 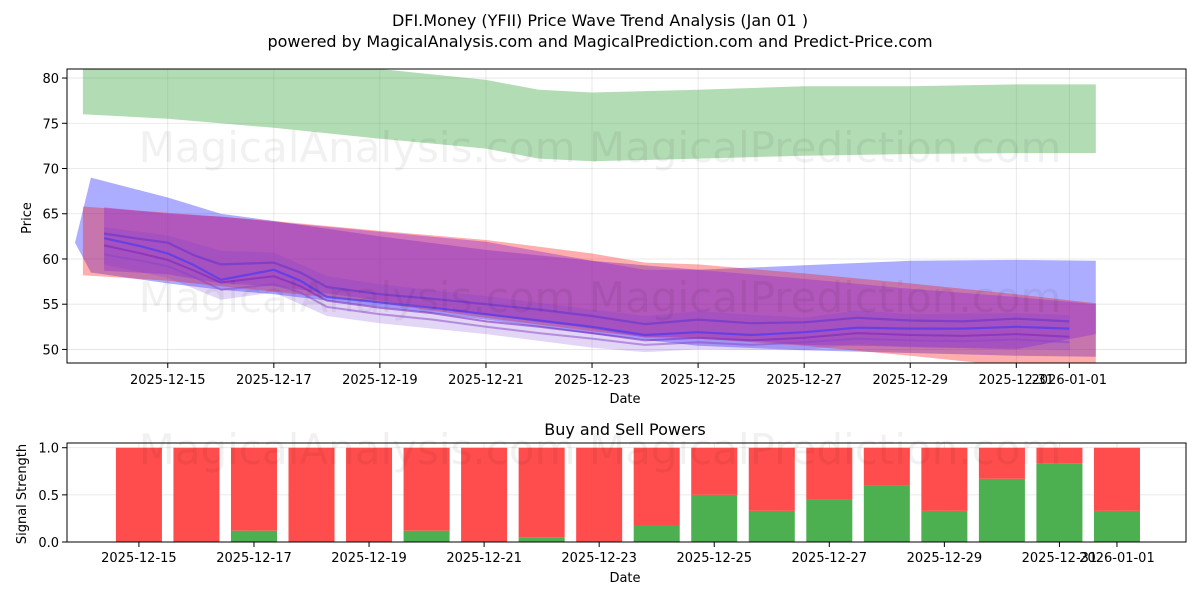 What do you see at coordinates (698, 380) in the screenshot?
I see `price-xtick-label-5: 2025-12-25` at bounding box center [698, 380].